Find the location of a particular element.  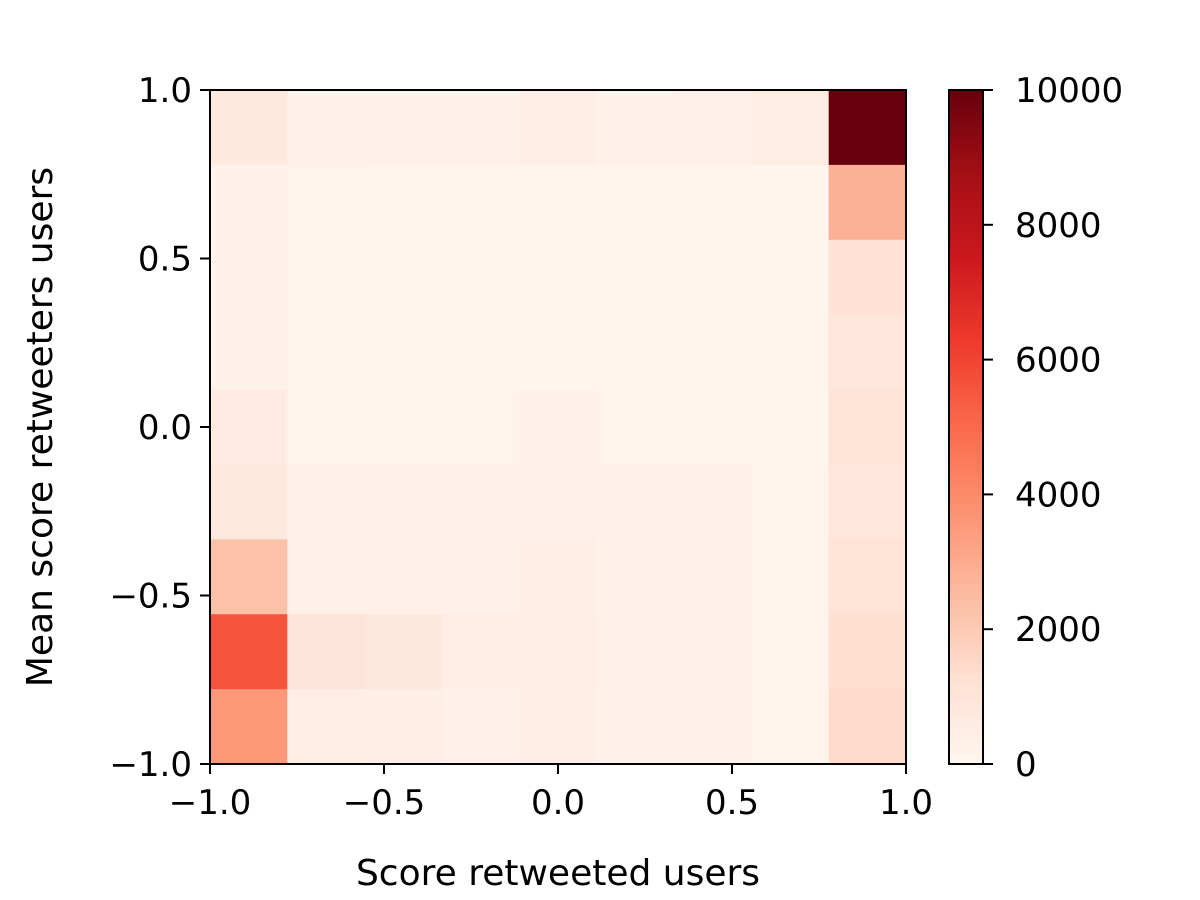

colorbar-tick-label: 0 is located at coordinates (1026, 765).